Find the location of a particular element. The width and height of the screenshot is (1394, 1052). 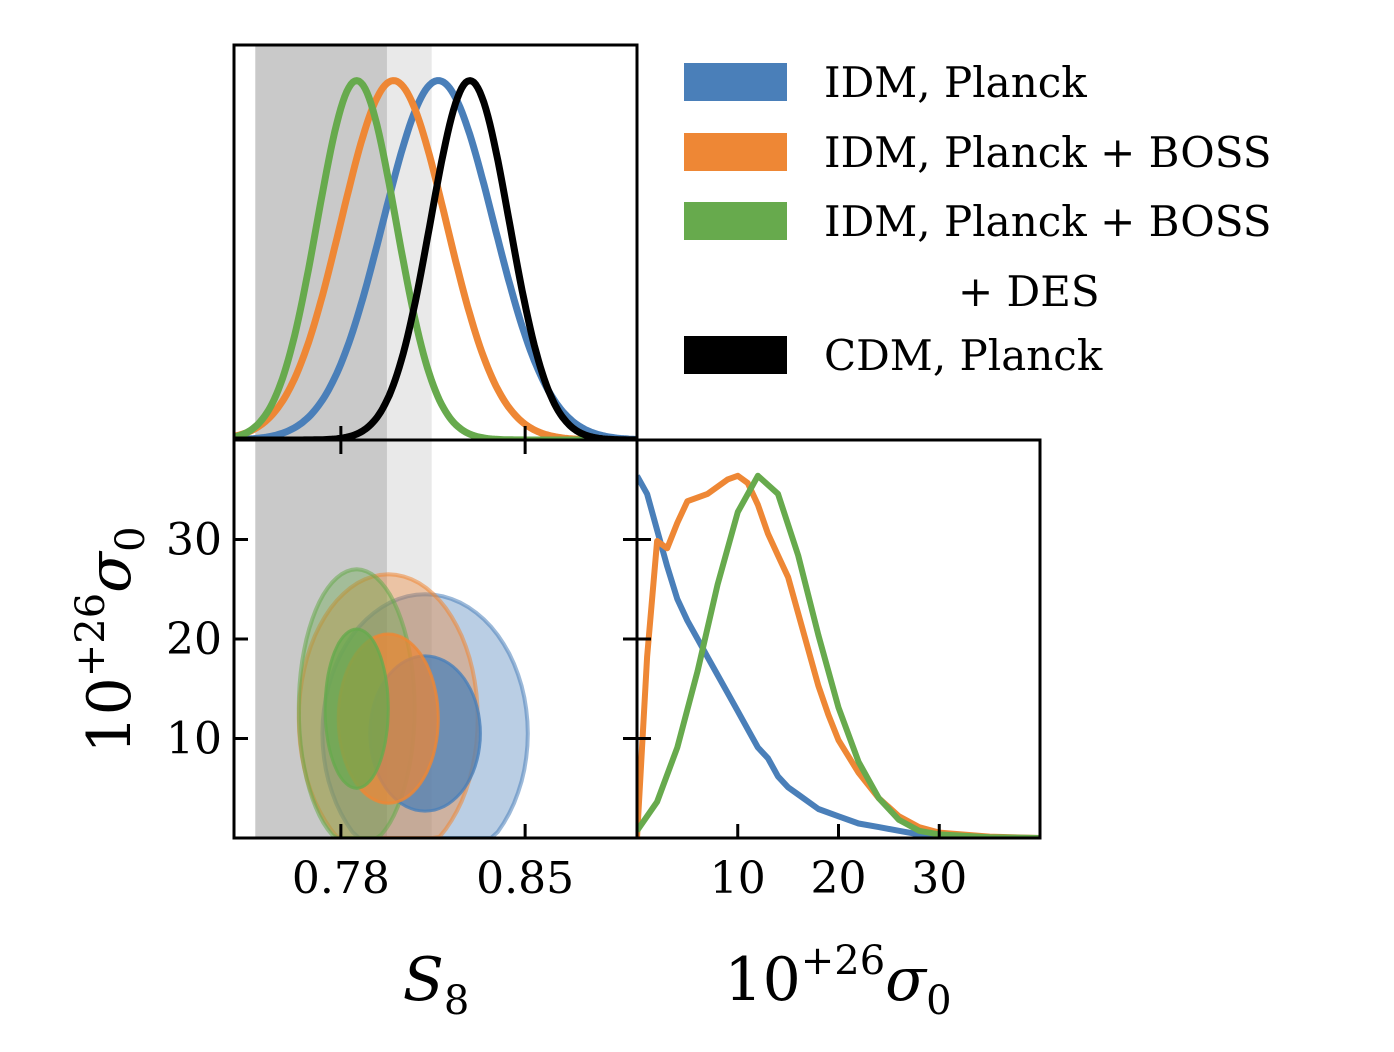

sigma0-marginal-idm-planck-boss-des is located at coordinates (838, 655).